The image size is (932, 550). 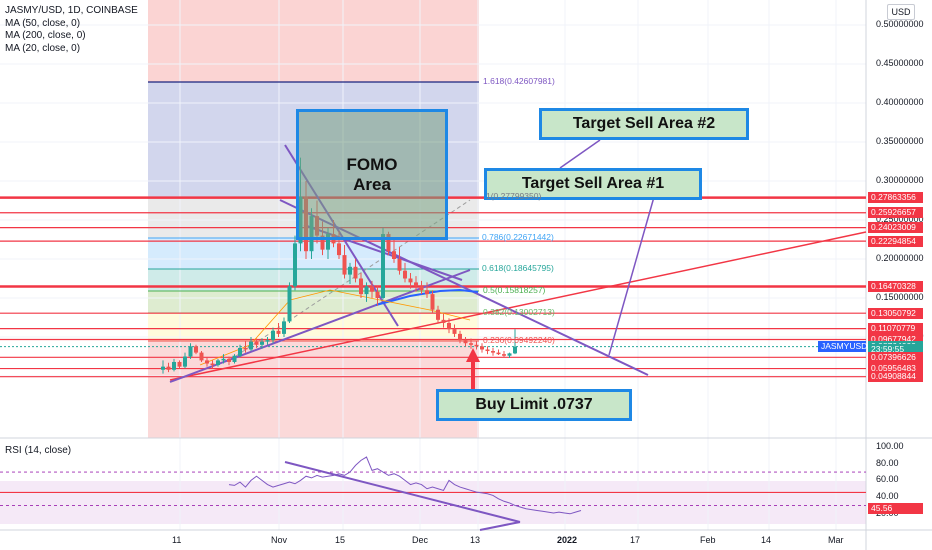 What do you see at coordinates (580, 154) in the screenshot?
I see `target2-connector` at bounding box center [580, 154].